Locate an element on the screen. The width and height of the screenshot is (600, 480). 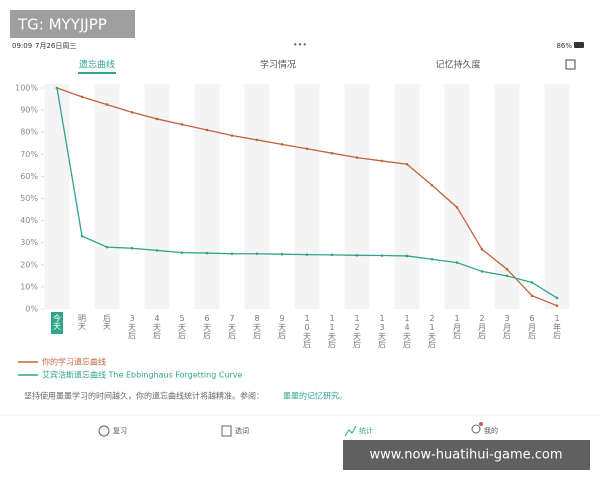
y-tick-label: 20% is located at coordinates (29, 264).